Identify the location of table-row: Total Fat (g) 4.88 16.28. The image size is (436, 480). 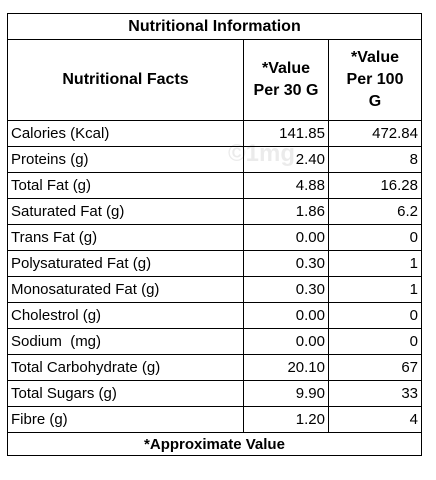
(214, 185).